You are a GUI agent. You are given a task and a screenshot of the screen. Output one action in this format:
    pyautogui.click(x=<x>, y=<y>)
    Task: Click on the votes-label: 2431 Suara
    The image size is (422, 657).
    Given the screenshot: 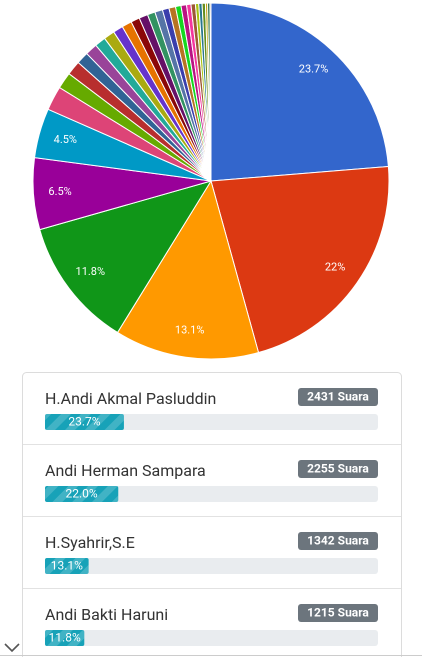 What is the action you would take?
    pyautogui.click(x=338, y=397)
    